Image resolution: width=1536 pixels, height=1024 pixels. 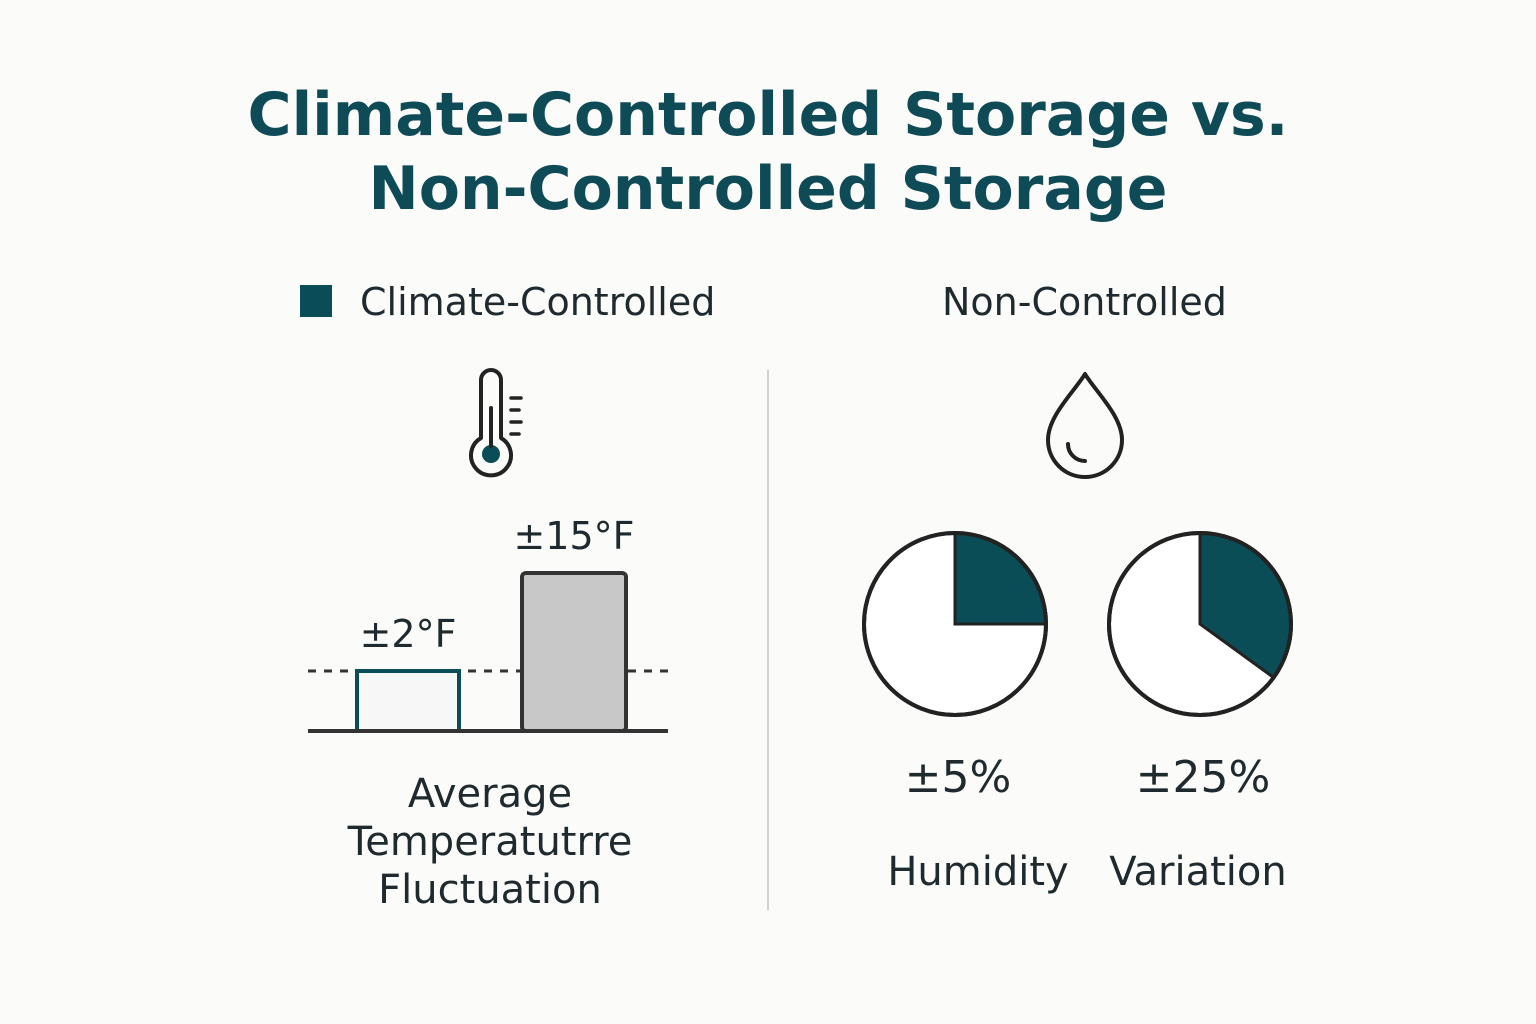 I want to click on caption-line-1: Average, so click(x=490, y=794).